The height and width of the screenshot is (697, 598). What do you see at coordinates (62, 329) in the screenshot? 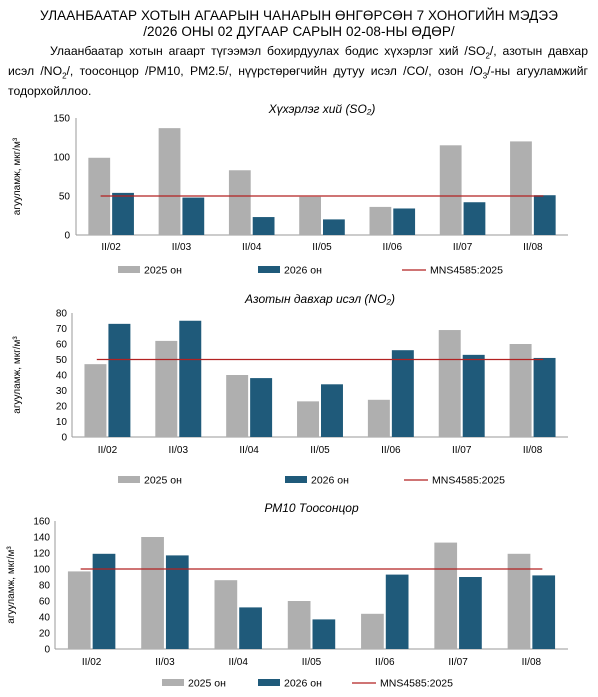
I see `y-tick-label: 70` at bounding box center [62, 329].